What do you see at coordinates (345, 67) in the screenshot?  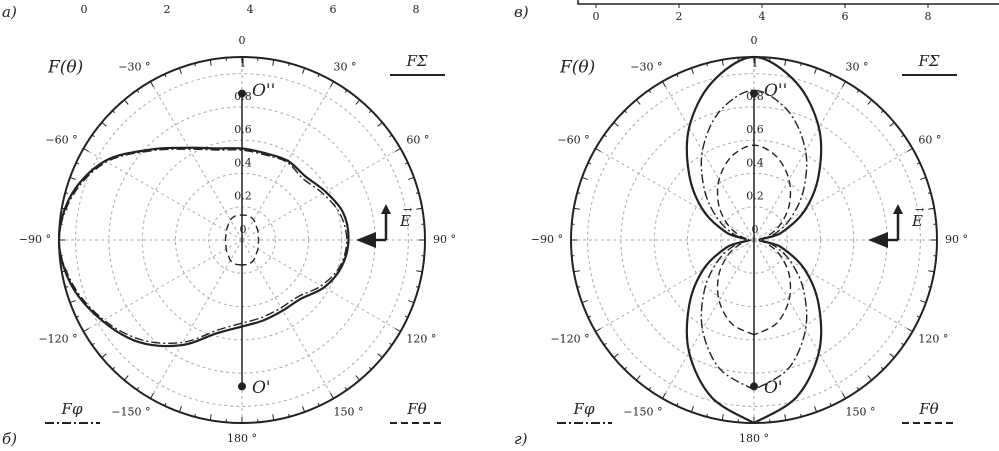 I see `theta-tick-label: 30 °` at bounding box center [345, 67].